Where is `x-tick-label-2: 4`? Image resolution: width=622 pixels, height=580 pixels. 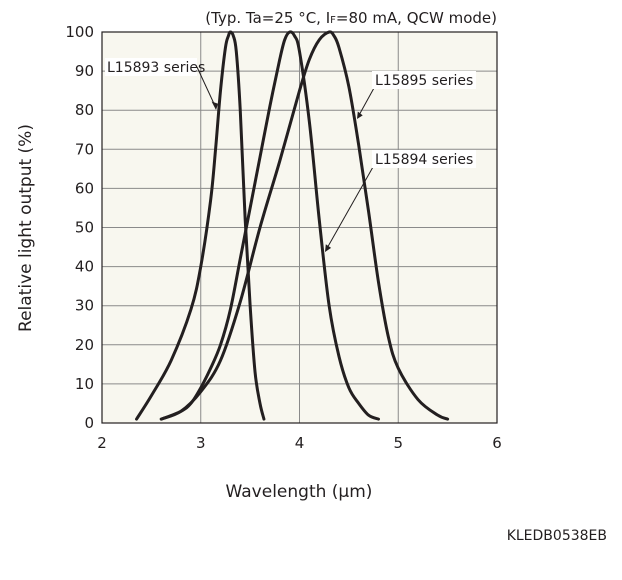 x-tick-label-2: 4 is located at coordinates (300, 443).